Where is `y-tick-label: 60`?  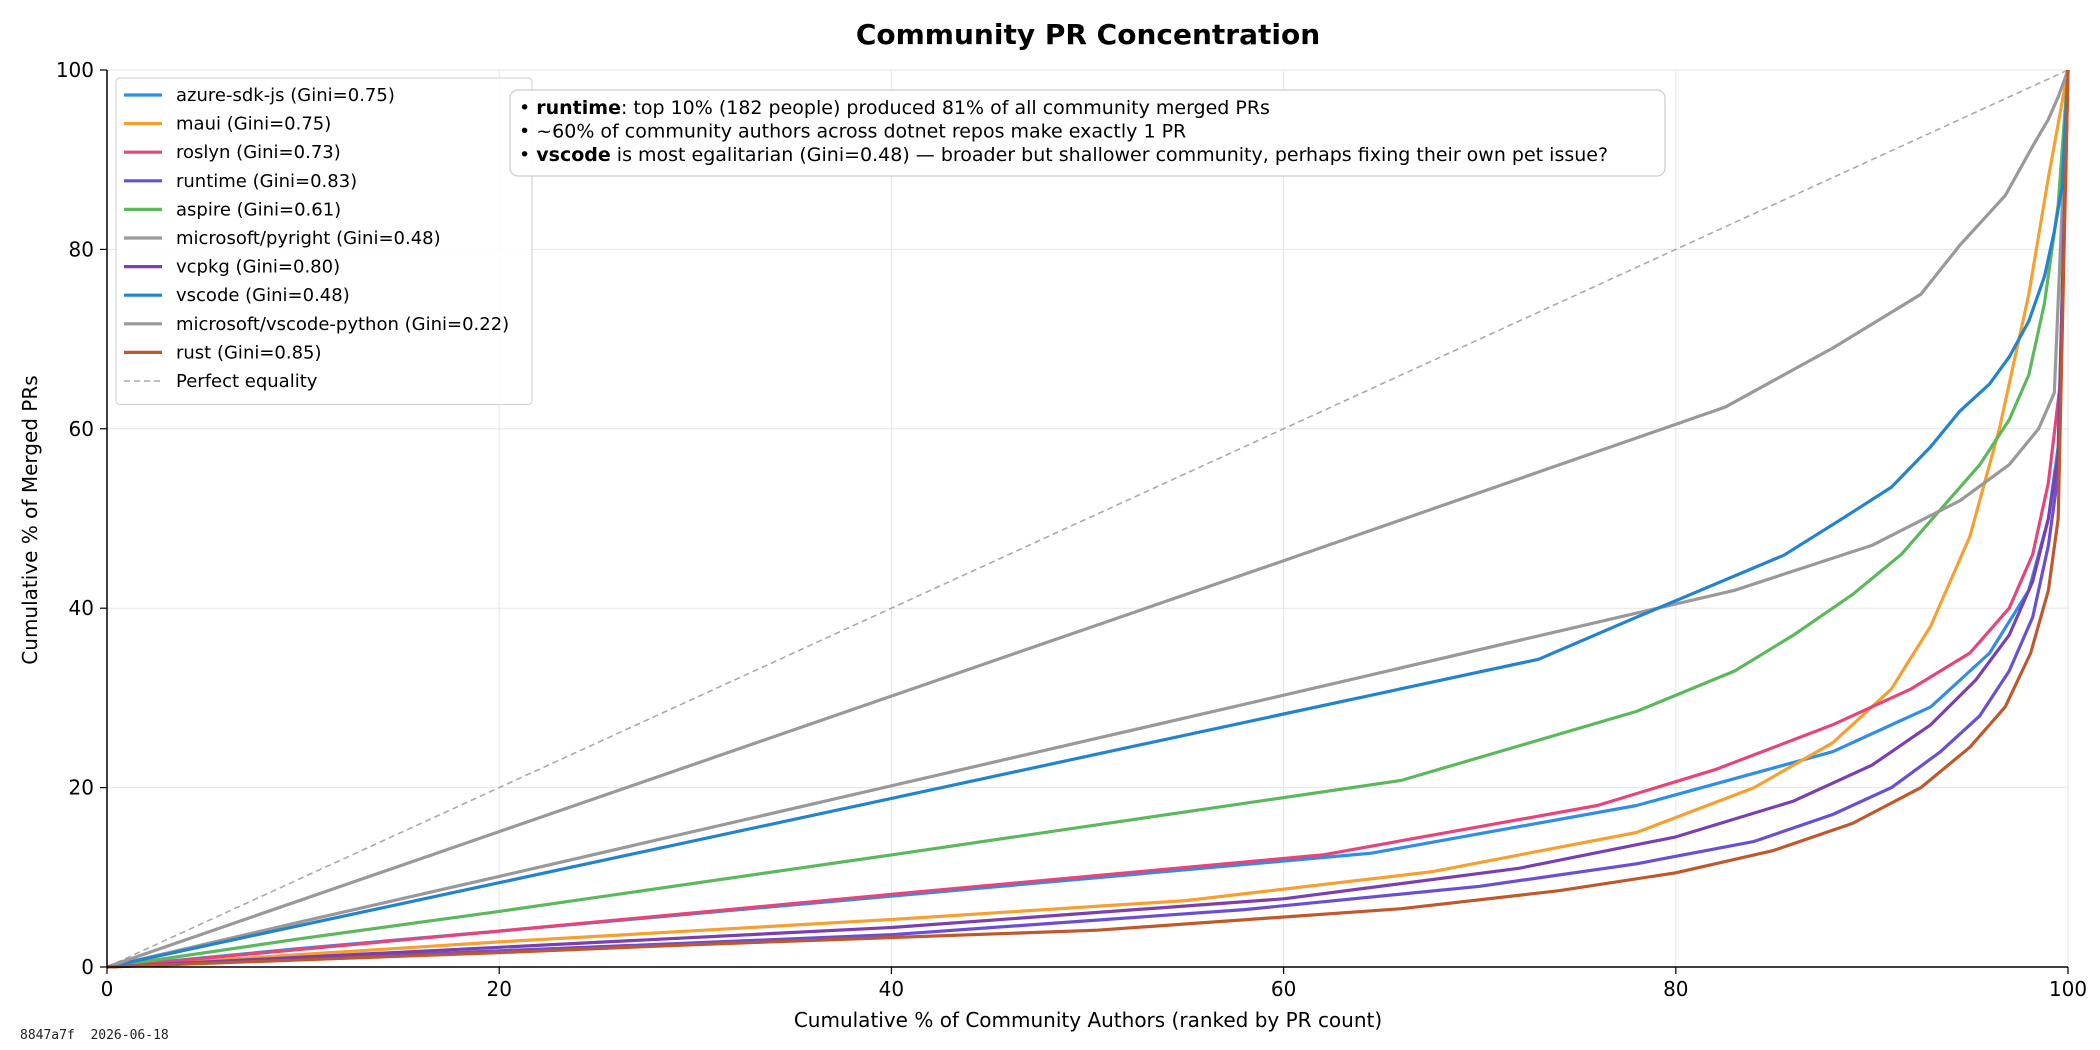
y-tick-label: 60 is located at coordinates (81, 429).